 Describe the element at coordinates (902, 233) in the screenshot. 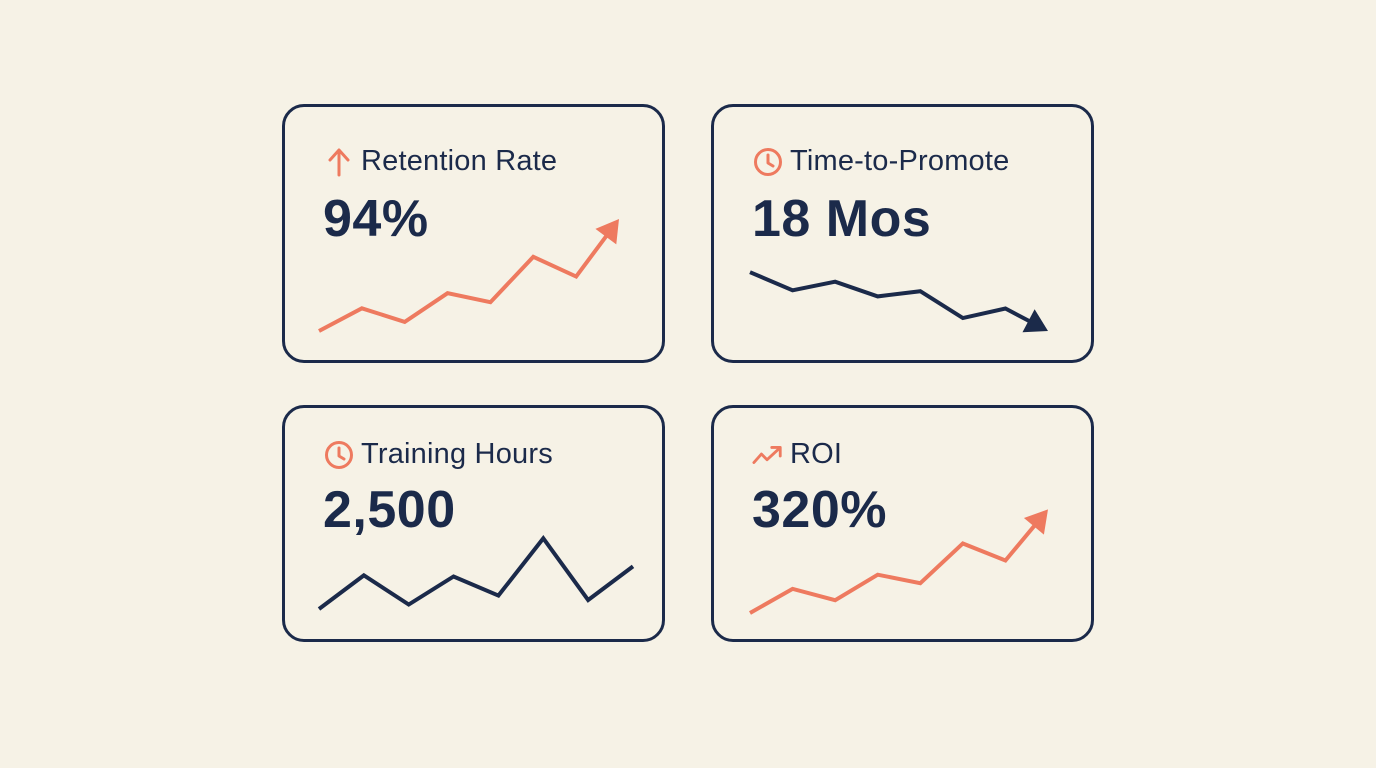

I see `time-to-promote-card: Time-to-Promote 18 Mos` at that location.